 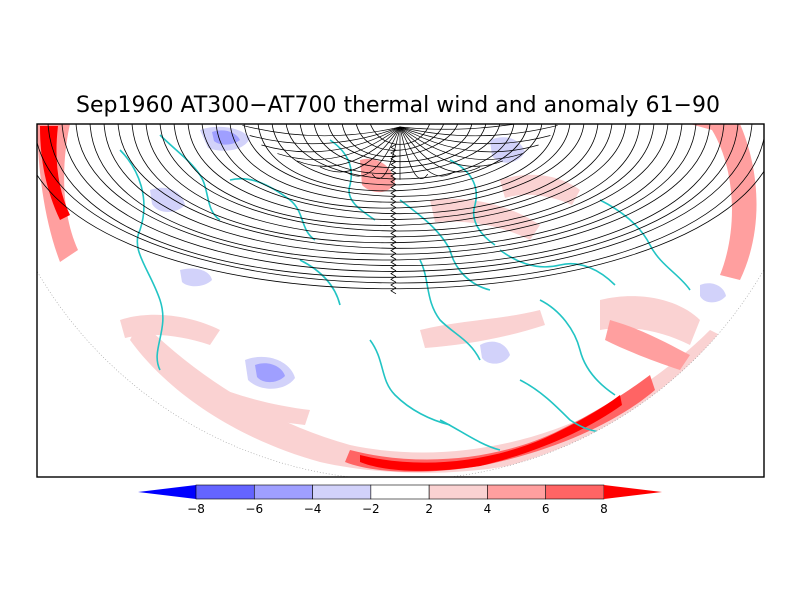 What do you see at coordinates (488, 509) in the screenshot?
I see `colorbar-tick-label: 4` at bounding box center [488, 509].